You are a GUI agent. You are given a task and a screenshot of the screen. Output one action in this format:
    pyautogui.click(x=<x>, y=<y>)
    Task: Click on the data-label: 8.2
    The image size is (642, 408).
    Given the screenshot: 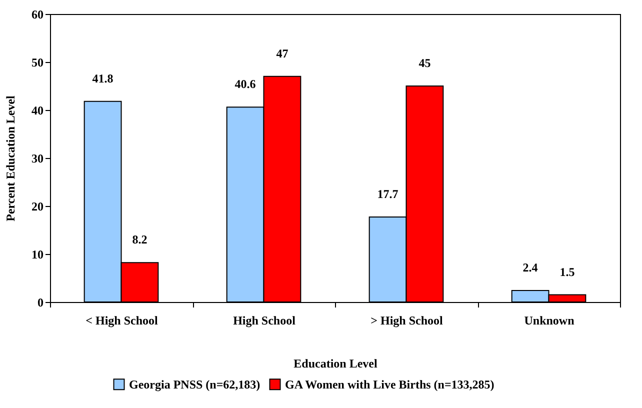 What is the action you would take?
    pyautogui.click(x=140, y=239)
    